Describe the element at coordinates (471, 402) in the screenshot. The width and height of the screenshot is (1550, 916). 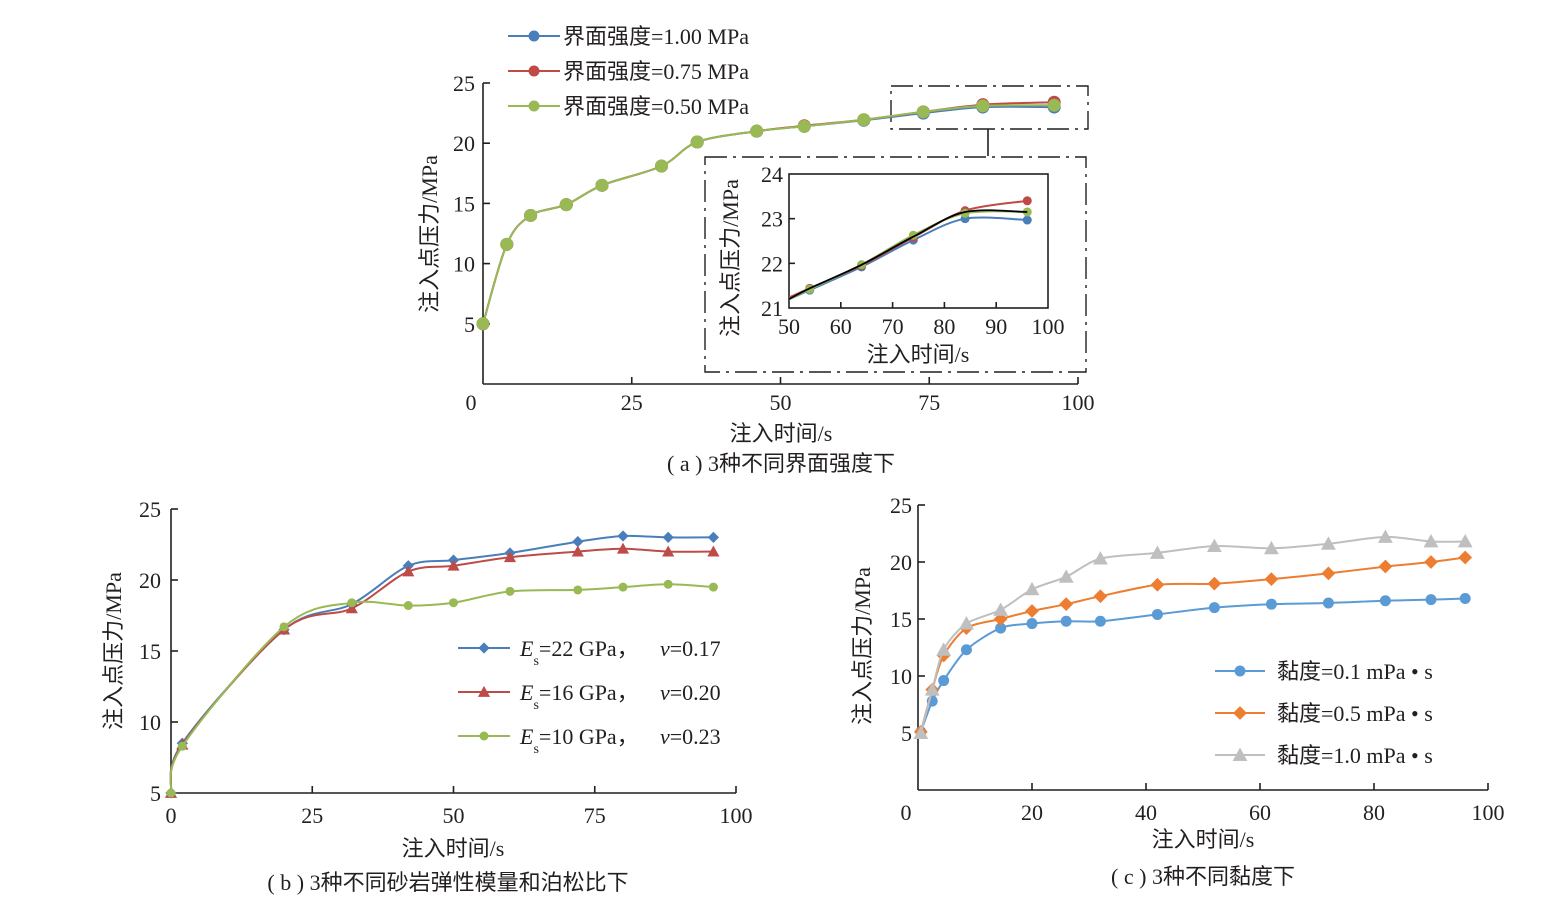
I see `x-tick-label: 0` at that location.